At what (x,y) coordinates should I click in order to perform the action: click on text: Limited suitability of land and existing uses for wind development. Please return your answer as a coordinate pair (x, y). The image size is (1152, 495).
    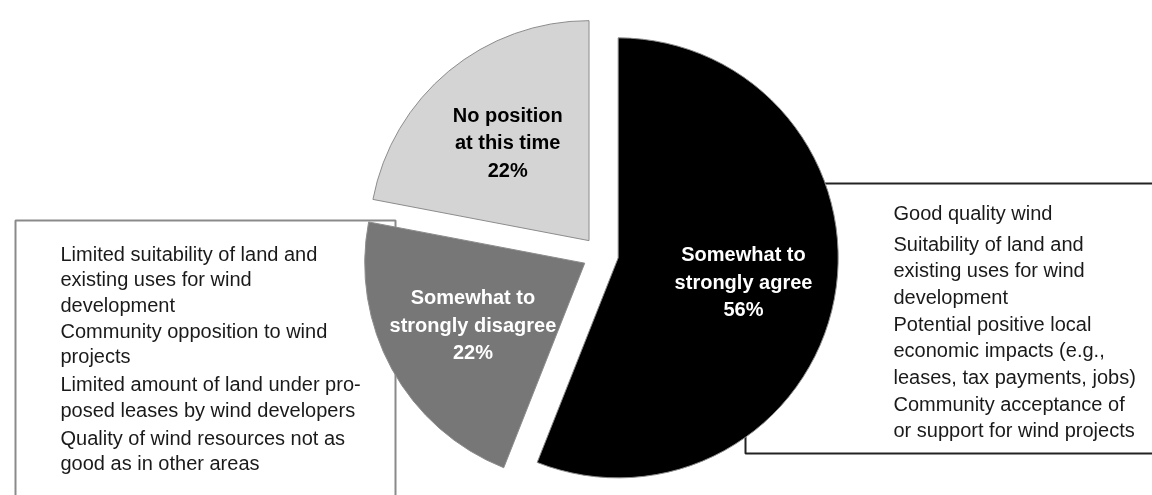
    Looking at the image, I should click on (189, 279).